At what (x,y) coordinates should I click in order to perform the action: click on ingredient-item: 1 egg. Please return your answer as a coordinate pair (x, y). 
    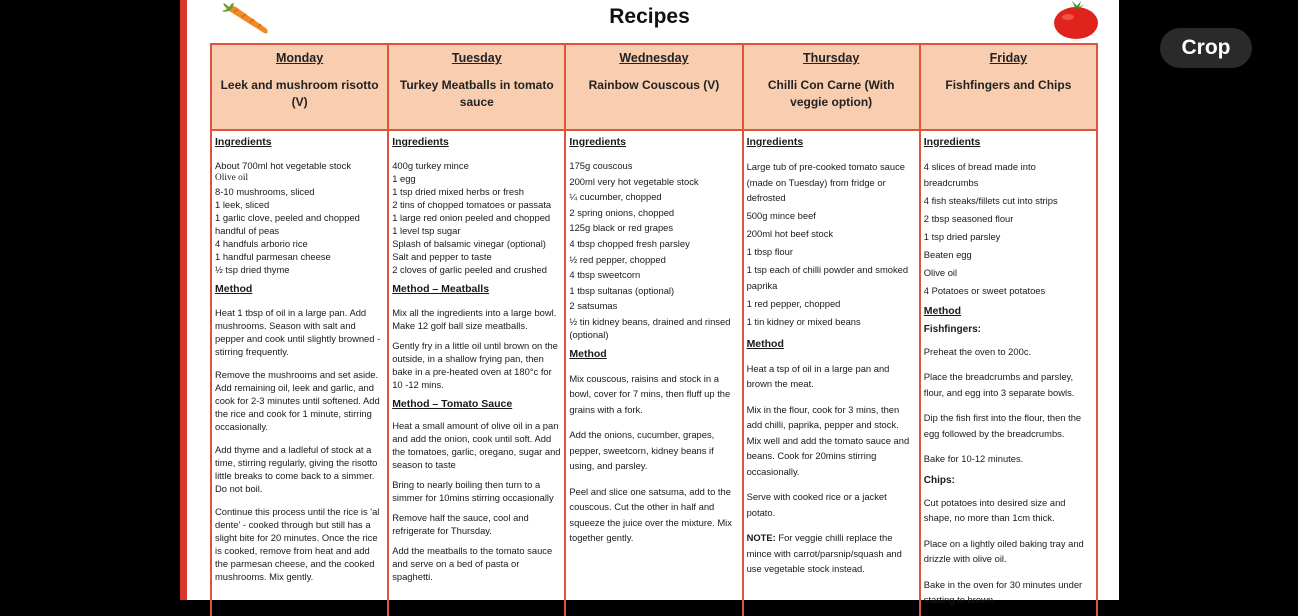
    Looking at the image, I should click on (404, 178).